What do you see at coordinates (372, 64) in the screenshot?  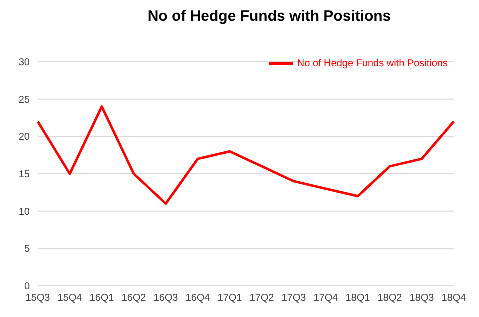 I see `legend-label: No of Hedge Funds with Positions` at bounding box center [372, 64].